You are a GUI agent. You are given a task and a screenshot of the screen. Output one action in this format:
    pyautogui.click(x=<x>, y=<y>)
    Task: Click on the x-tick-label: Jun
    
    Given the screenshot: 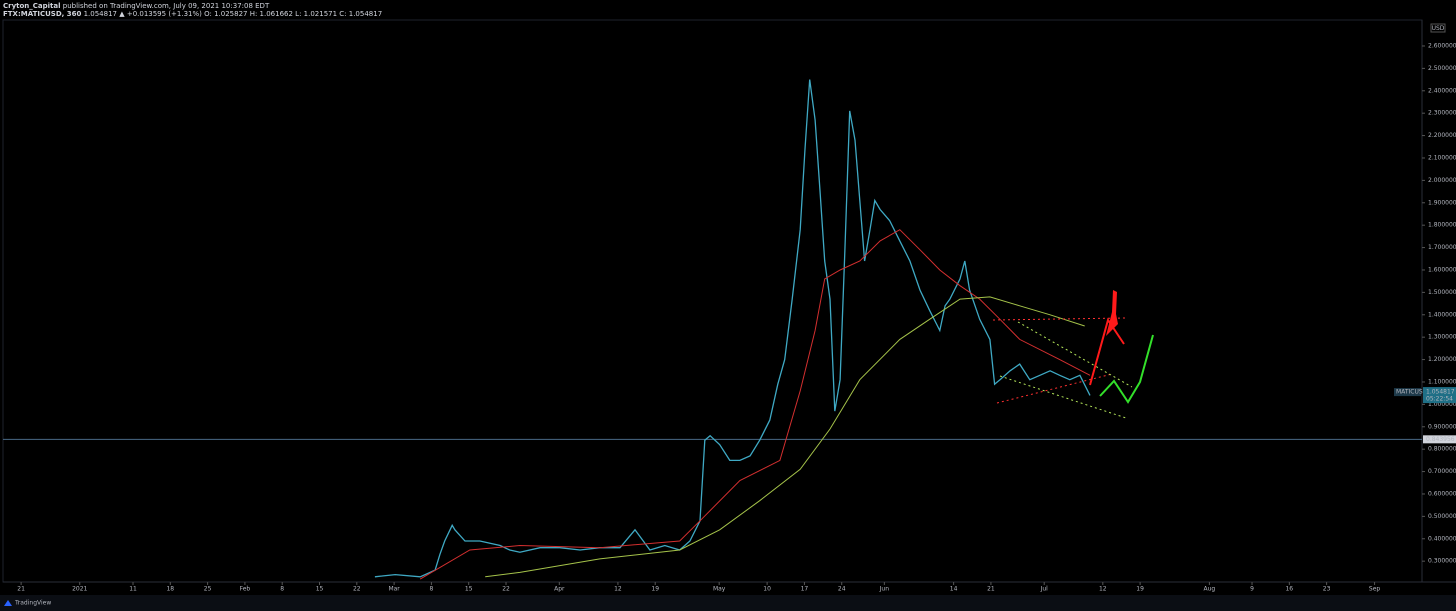 What is the action you would take?
    pyautogui.click(x=884, y=589)
    